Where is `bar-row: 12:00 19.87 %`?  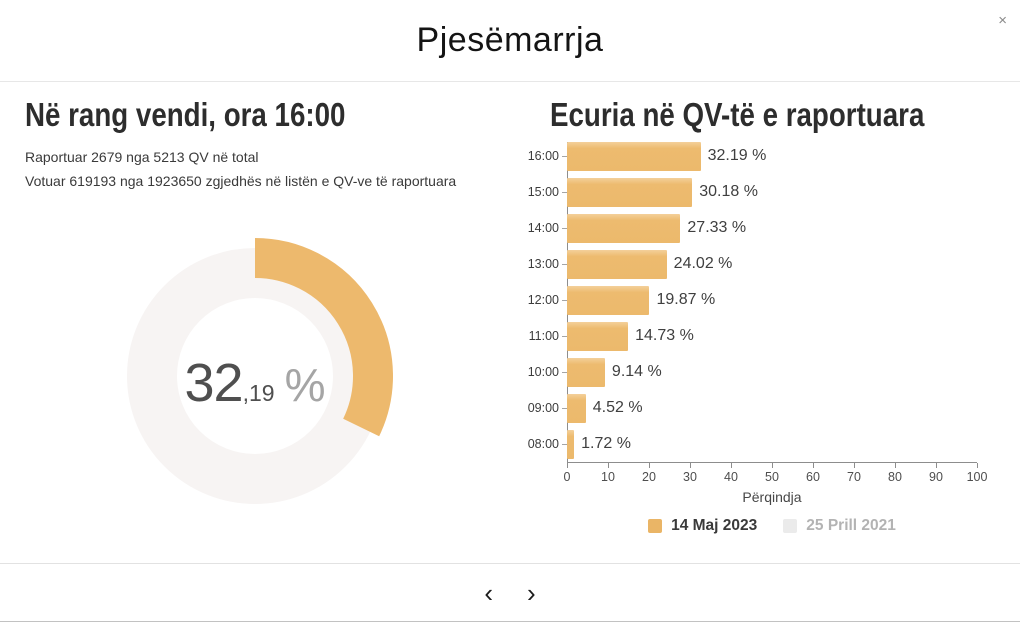 bar-row: 12:00 19.87 % is located at coordinates (748, 300).